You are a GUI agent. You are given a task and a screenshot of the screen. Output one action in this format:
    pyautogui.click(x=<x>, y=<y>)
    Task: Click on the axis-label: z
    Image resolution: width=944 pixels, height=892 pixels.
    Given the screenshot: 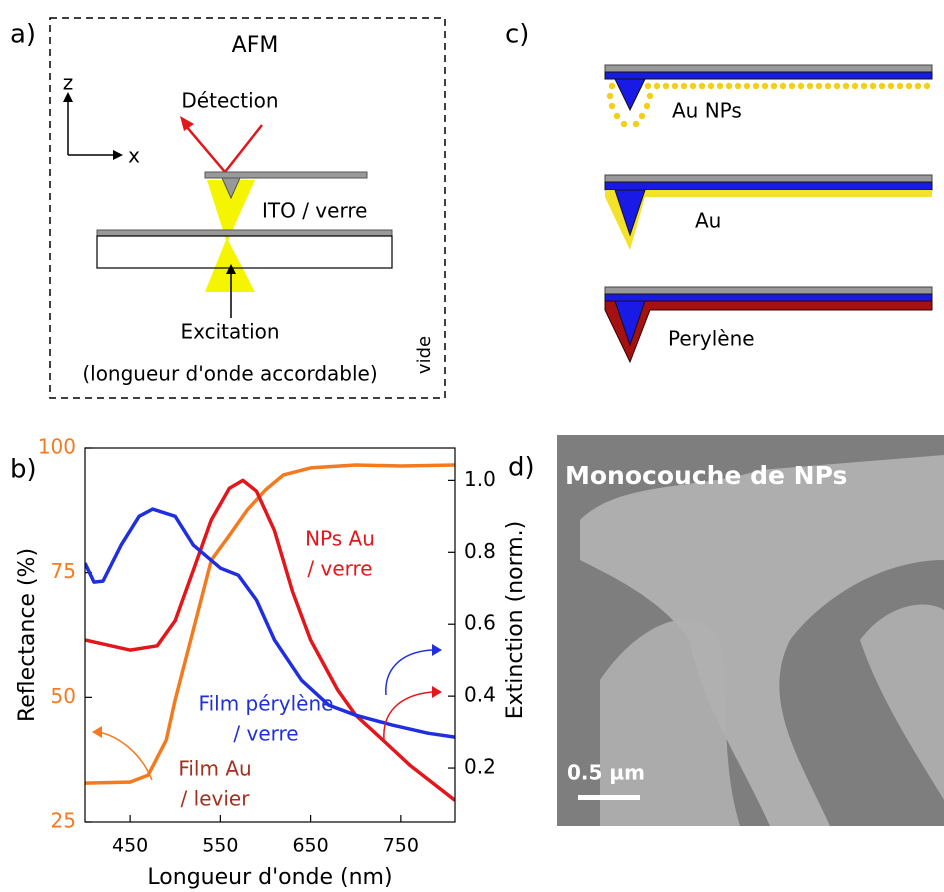 What is the action you would take?
    pyautogui.click(x=68, y=83)
    